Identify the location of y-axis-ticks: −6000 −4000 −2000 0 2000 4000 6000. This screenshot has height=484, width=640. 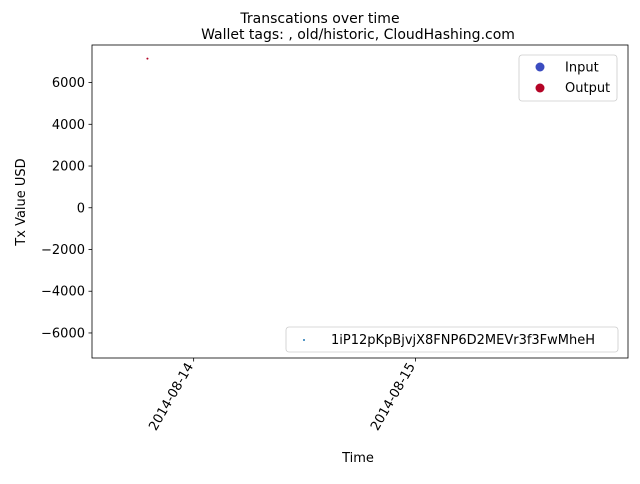
(66, 208).